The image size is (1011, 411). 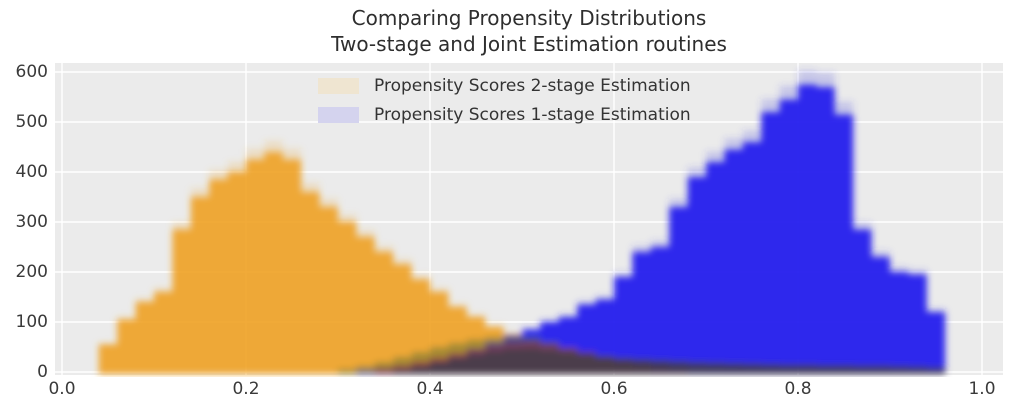 I want to click on legend-row-2stage: Propensity Scores 2-stage Estimation, so click(x=504, y=86).